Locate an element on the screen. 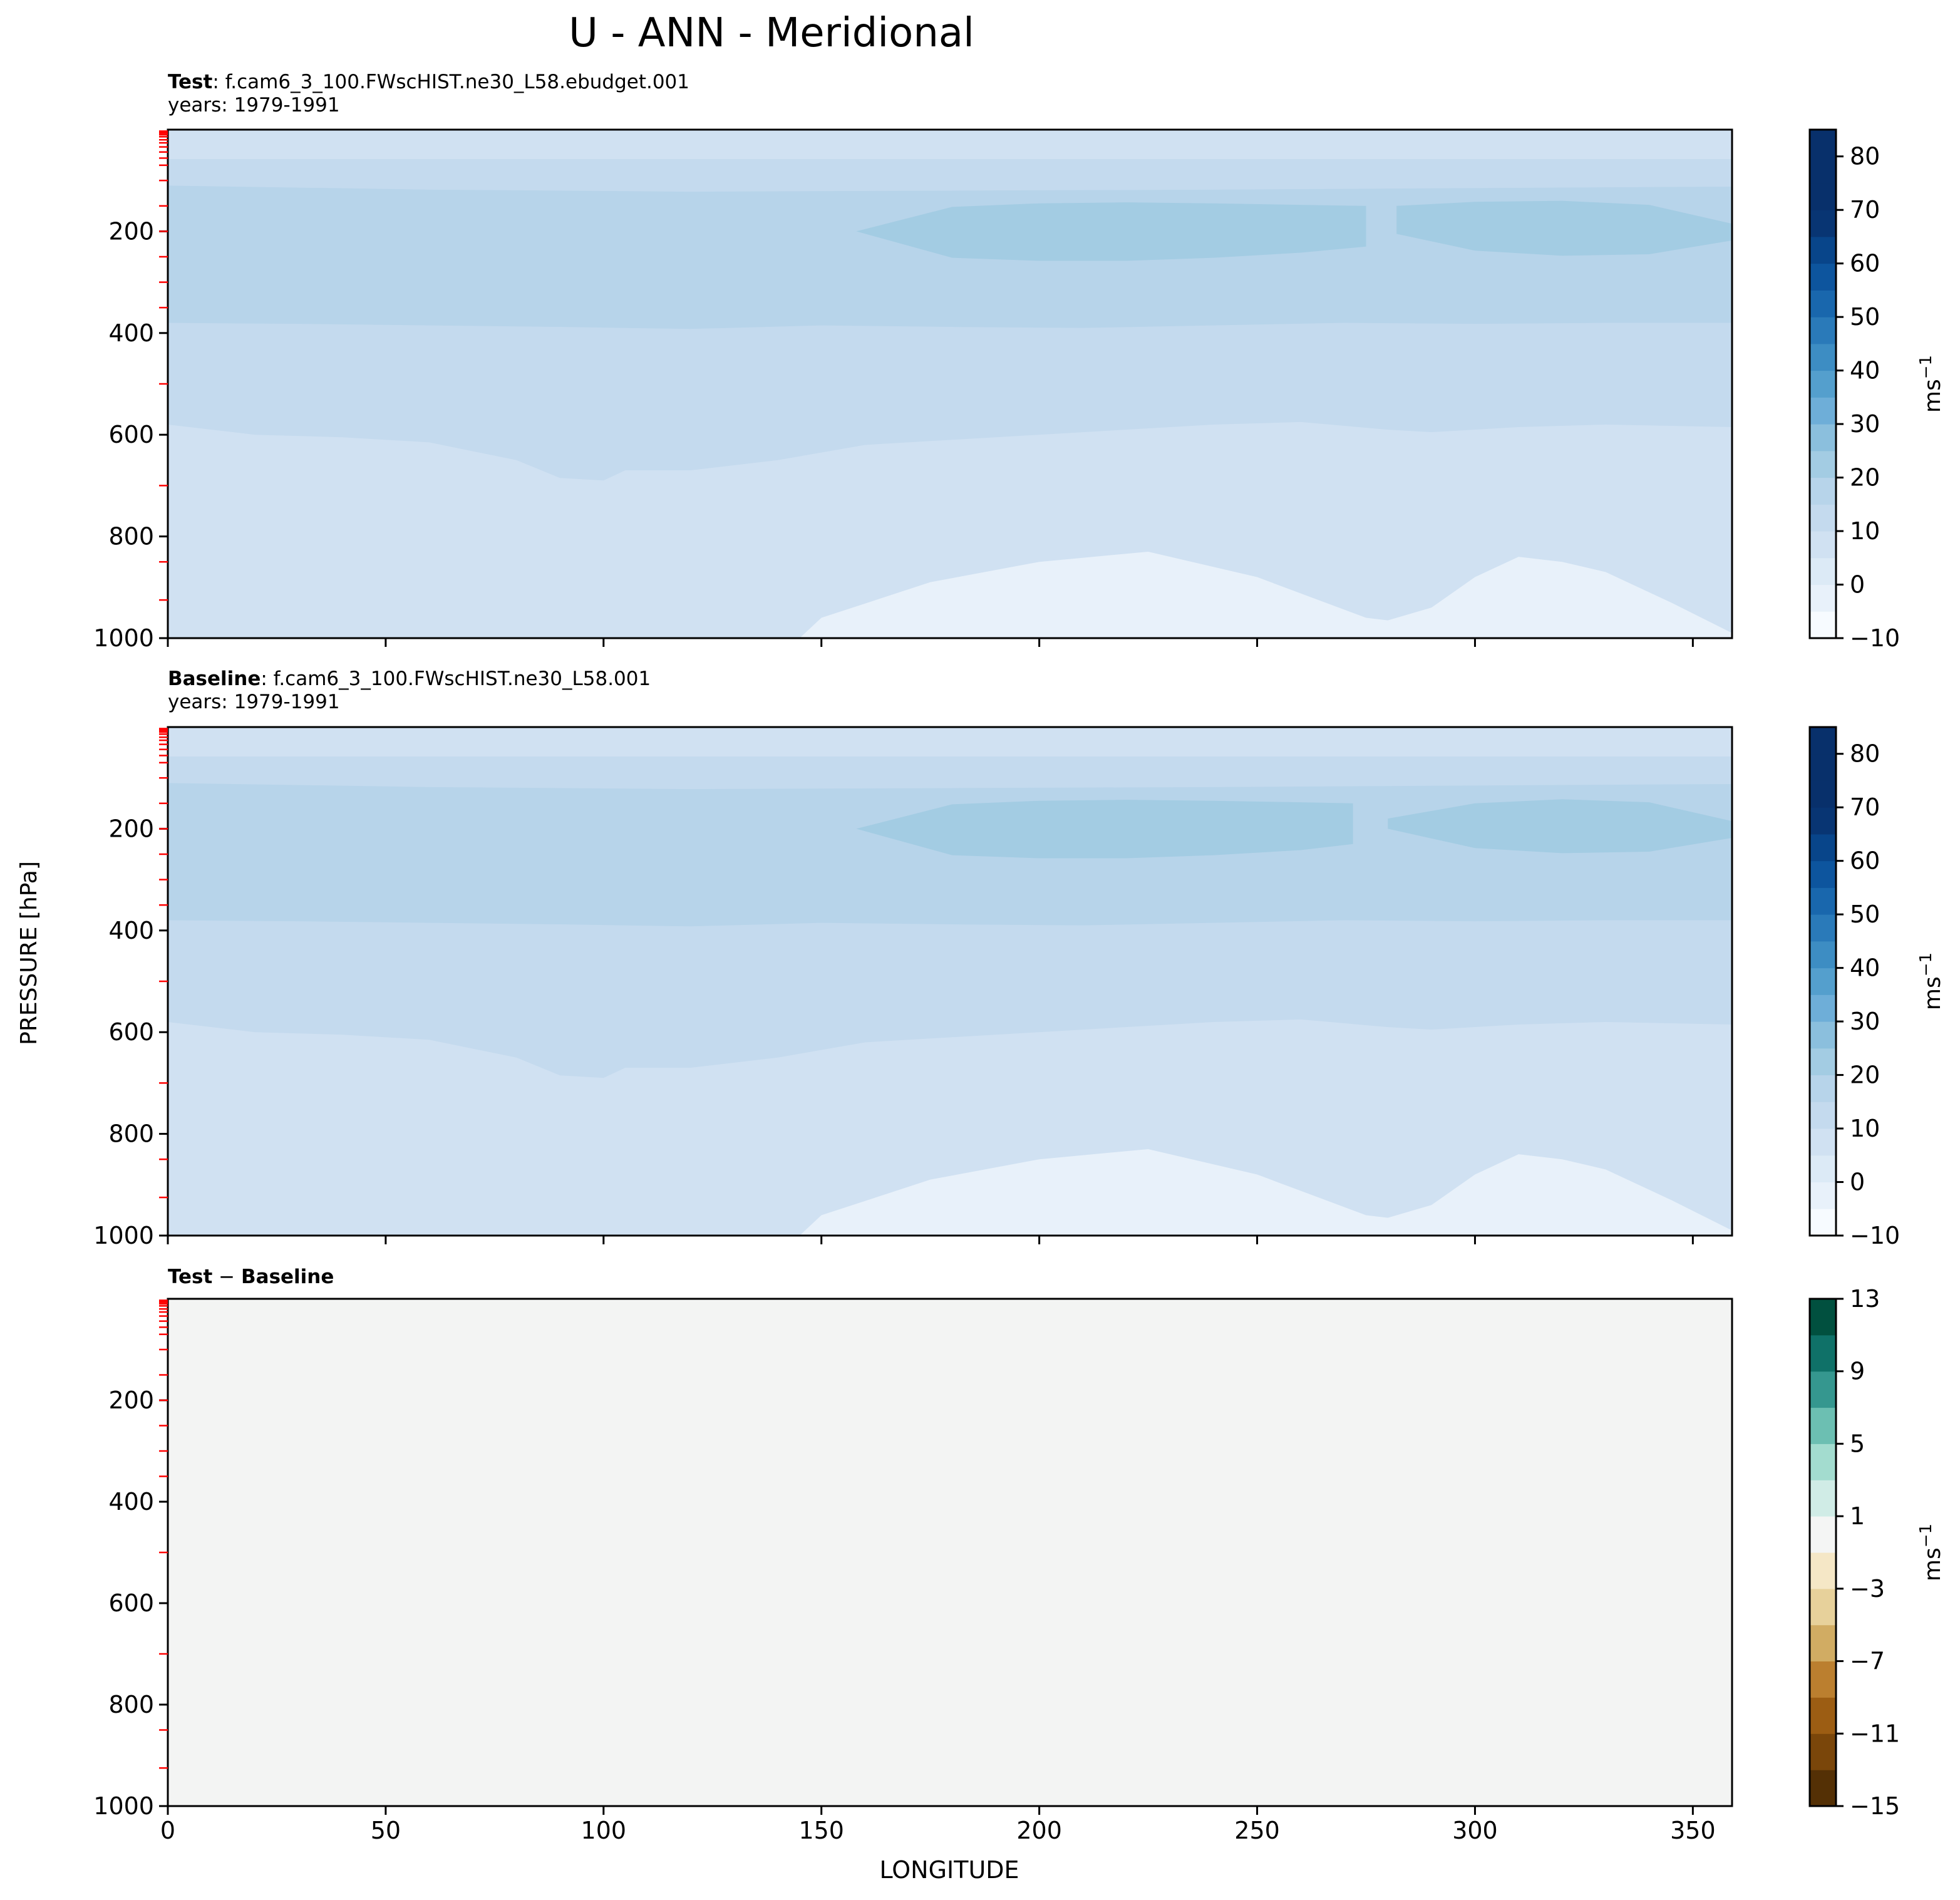 The height and width of the screenshot is (1900, 1960). panel-title-sep: − is located at coordinates (226, 1277).